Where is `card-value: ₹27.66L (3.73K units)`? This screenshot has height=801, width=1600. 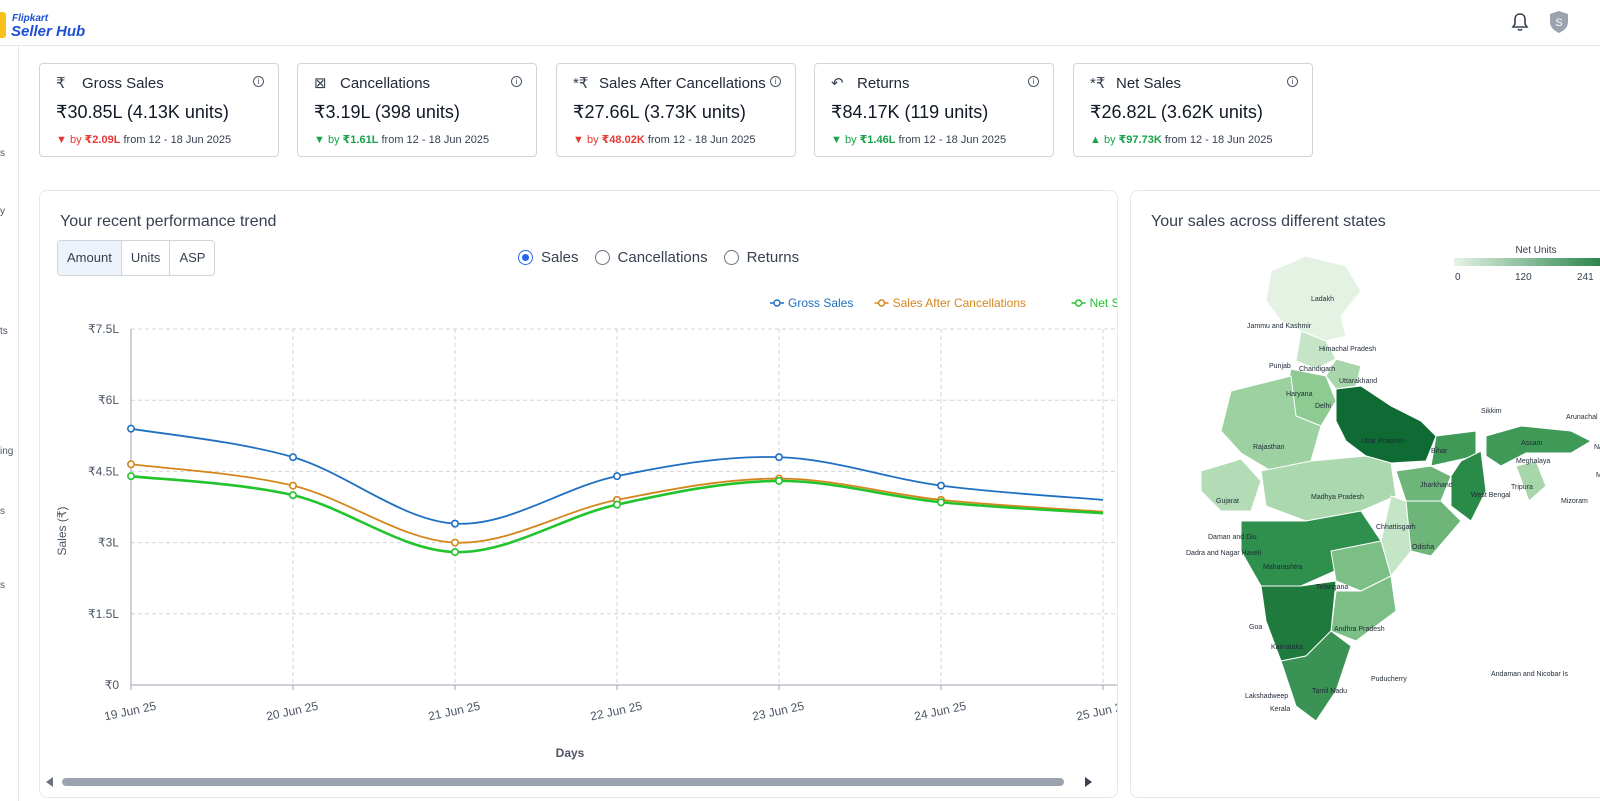
card-value: ₹27.66L (3.73K units) is located at coordinates (659, 112).